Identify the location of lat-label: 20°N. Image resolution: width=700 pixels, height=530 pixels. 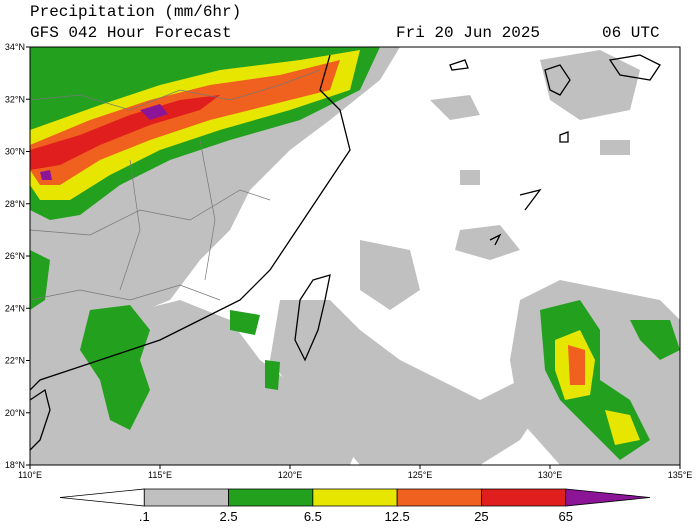
(15, 413).